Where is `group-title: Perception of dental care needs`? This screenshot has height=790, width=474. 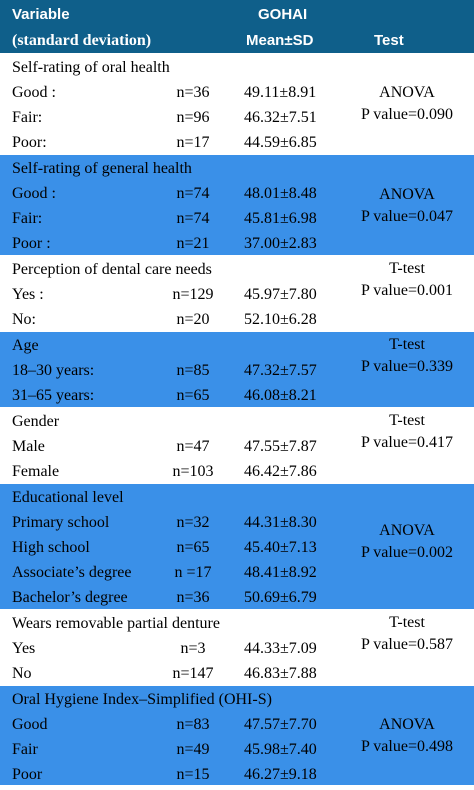
group-title: Perception of dental care needs is located at coordinates (112, 269).